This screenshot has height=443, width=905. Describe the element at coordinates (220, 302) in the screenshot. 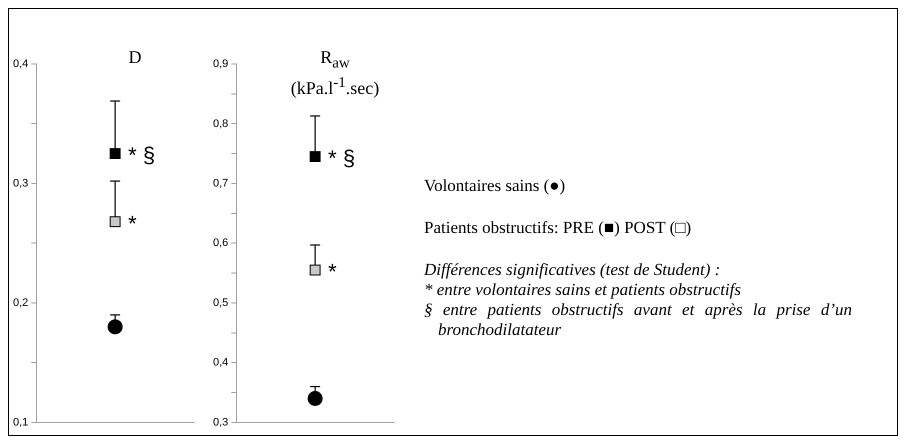

I see `y-tick-label: 0,5` at that location.